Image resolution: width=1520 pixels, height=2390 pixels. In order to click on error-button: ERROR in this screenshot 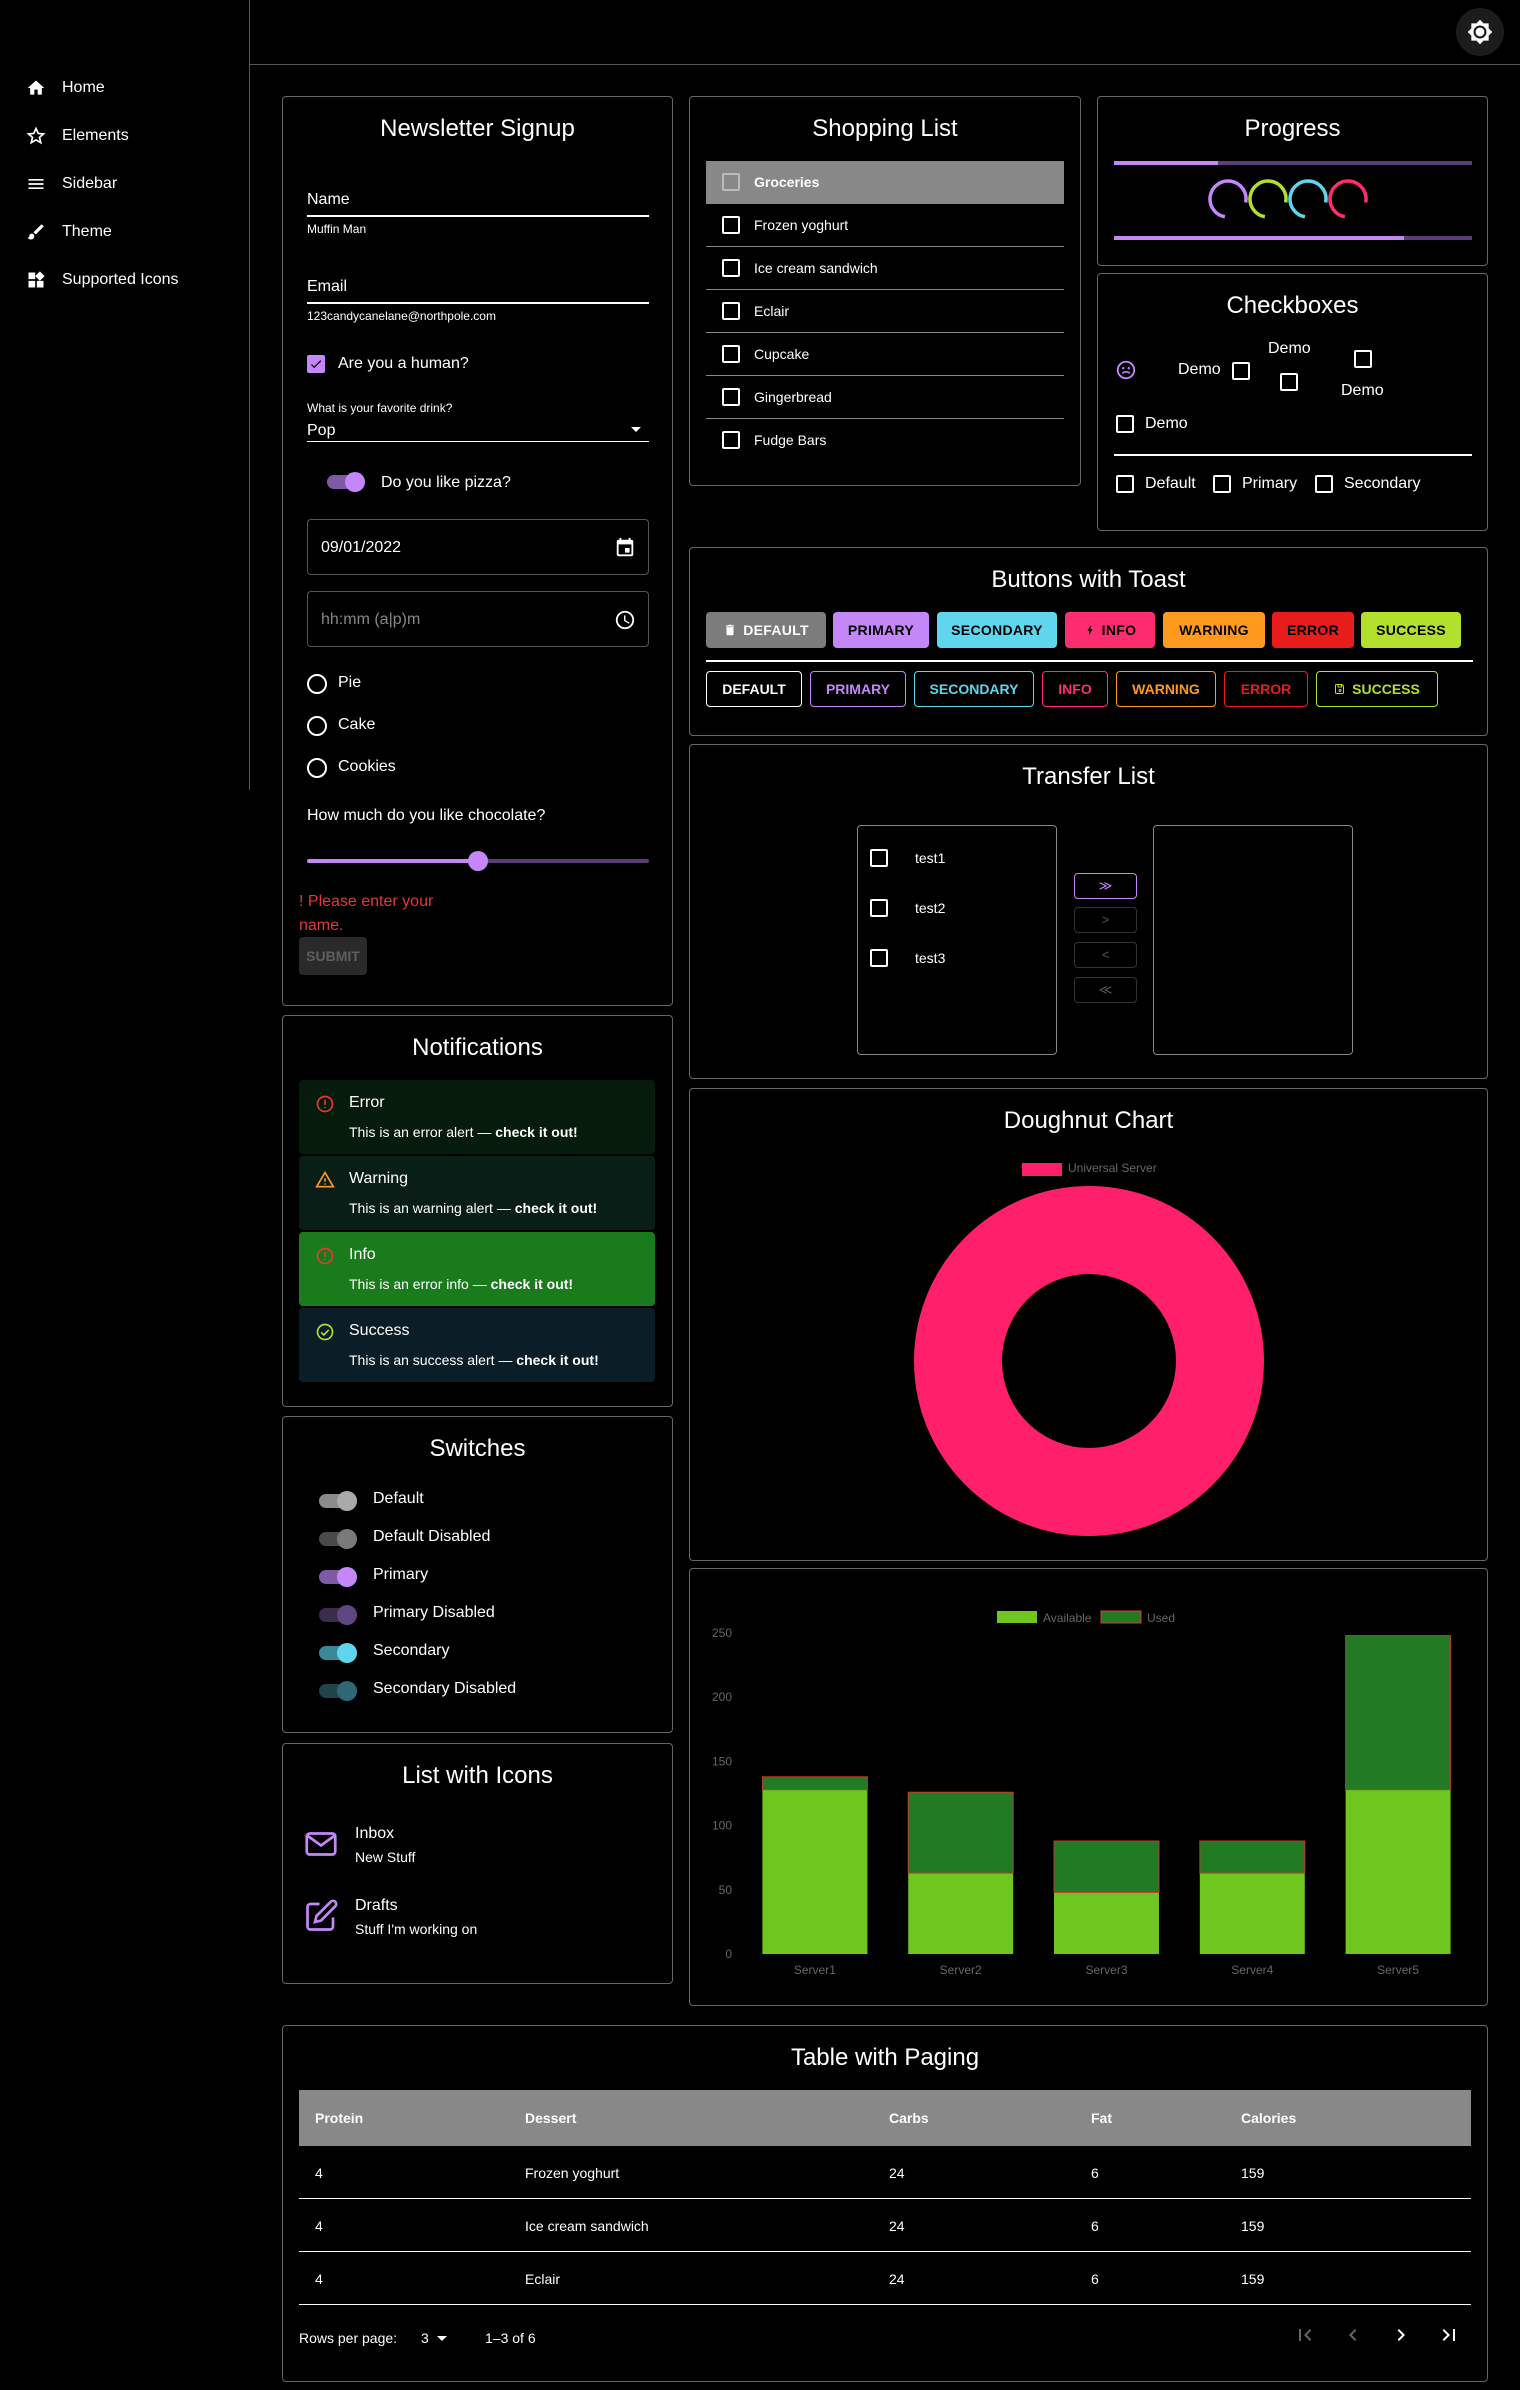, I will do `click(1313, 630)`.